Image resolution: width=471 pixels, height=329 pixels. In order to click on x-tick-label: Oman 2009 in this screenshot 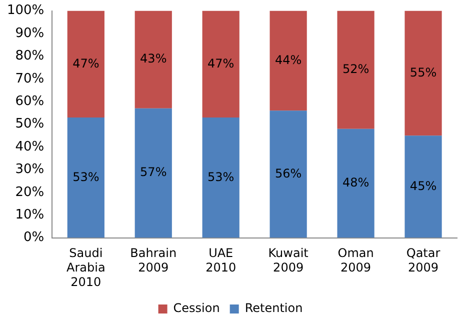, I will do `click(356, 260)`.